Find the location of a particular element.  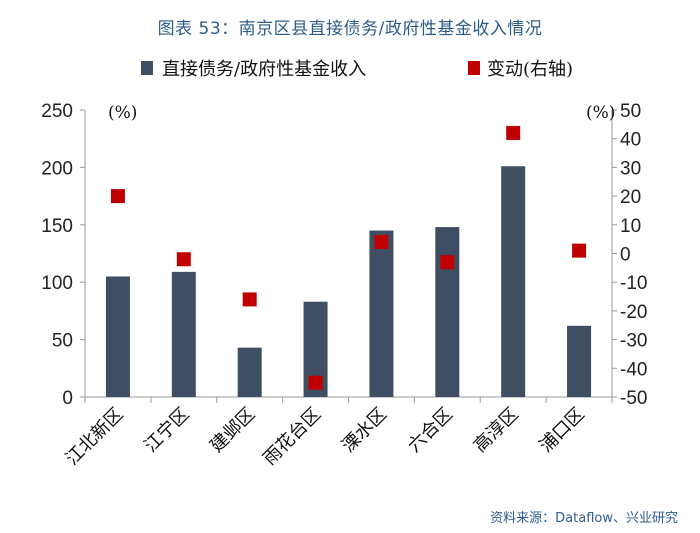

left-tick-label: 50 is located at coordinates (62, 341).